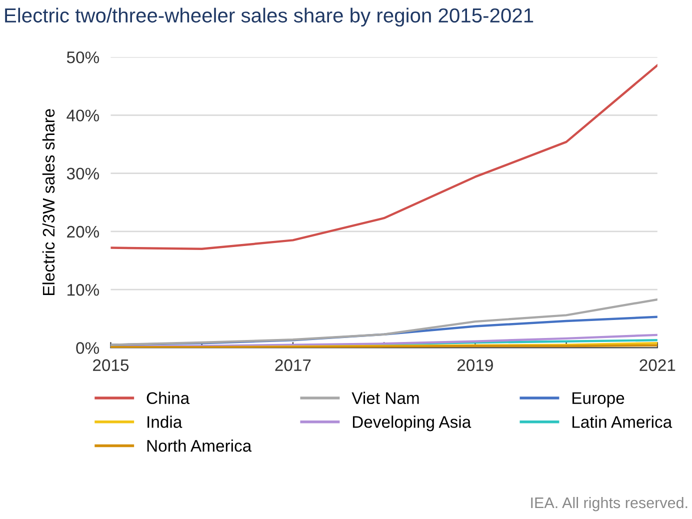 Image resolution: width=692 pixels, height=519 pixels. What do you see at coordinates (84, 290) in the screenshot?
I see `y-tick-label: 10%` at bounding box center [84, 290].